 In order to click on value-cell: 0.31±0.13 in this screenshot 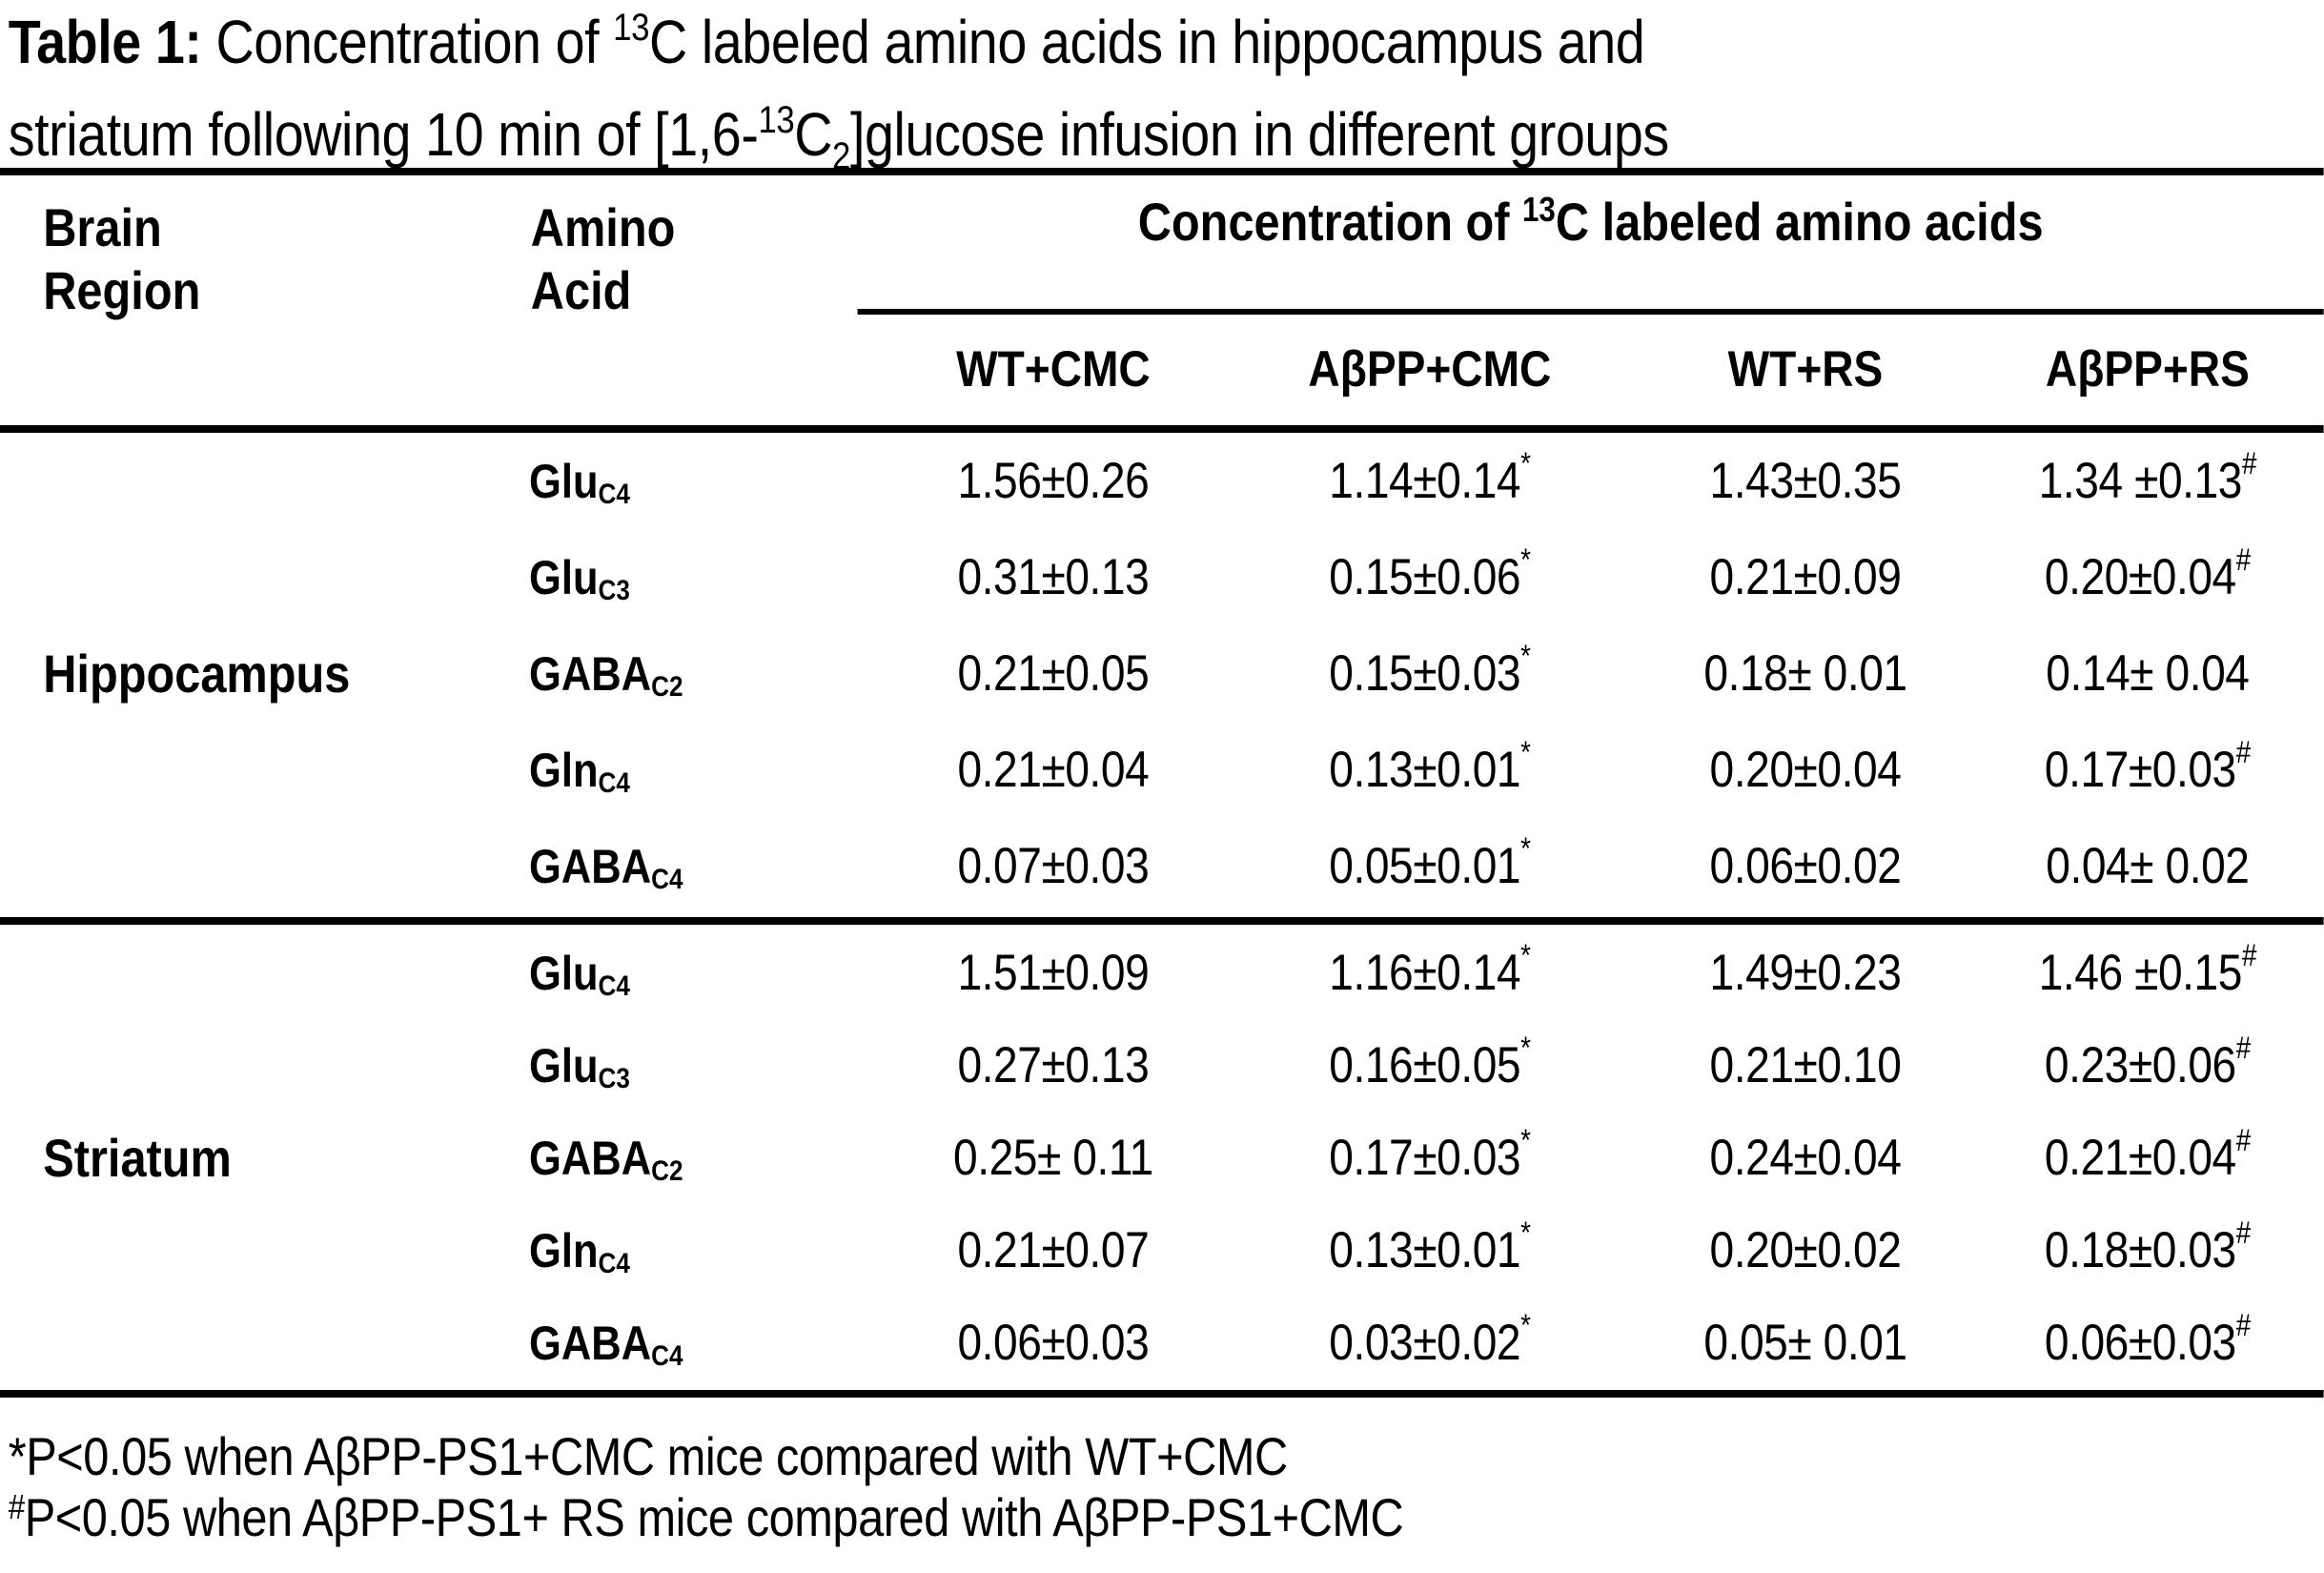, I will do `click(1053, 577)`.